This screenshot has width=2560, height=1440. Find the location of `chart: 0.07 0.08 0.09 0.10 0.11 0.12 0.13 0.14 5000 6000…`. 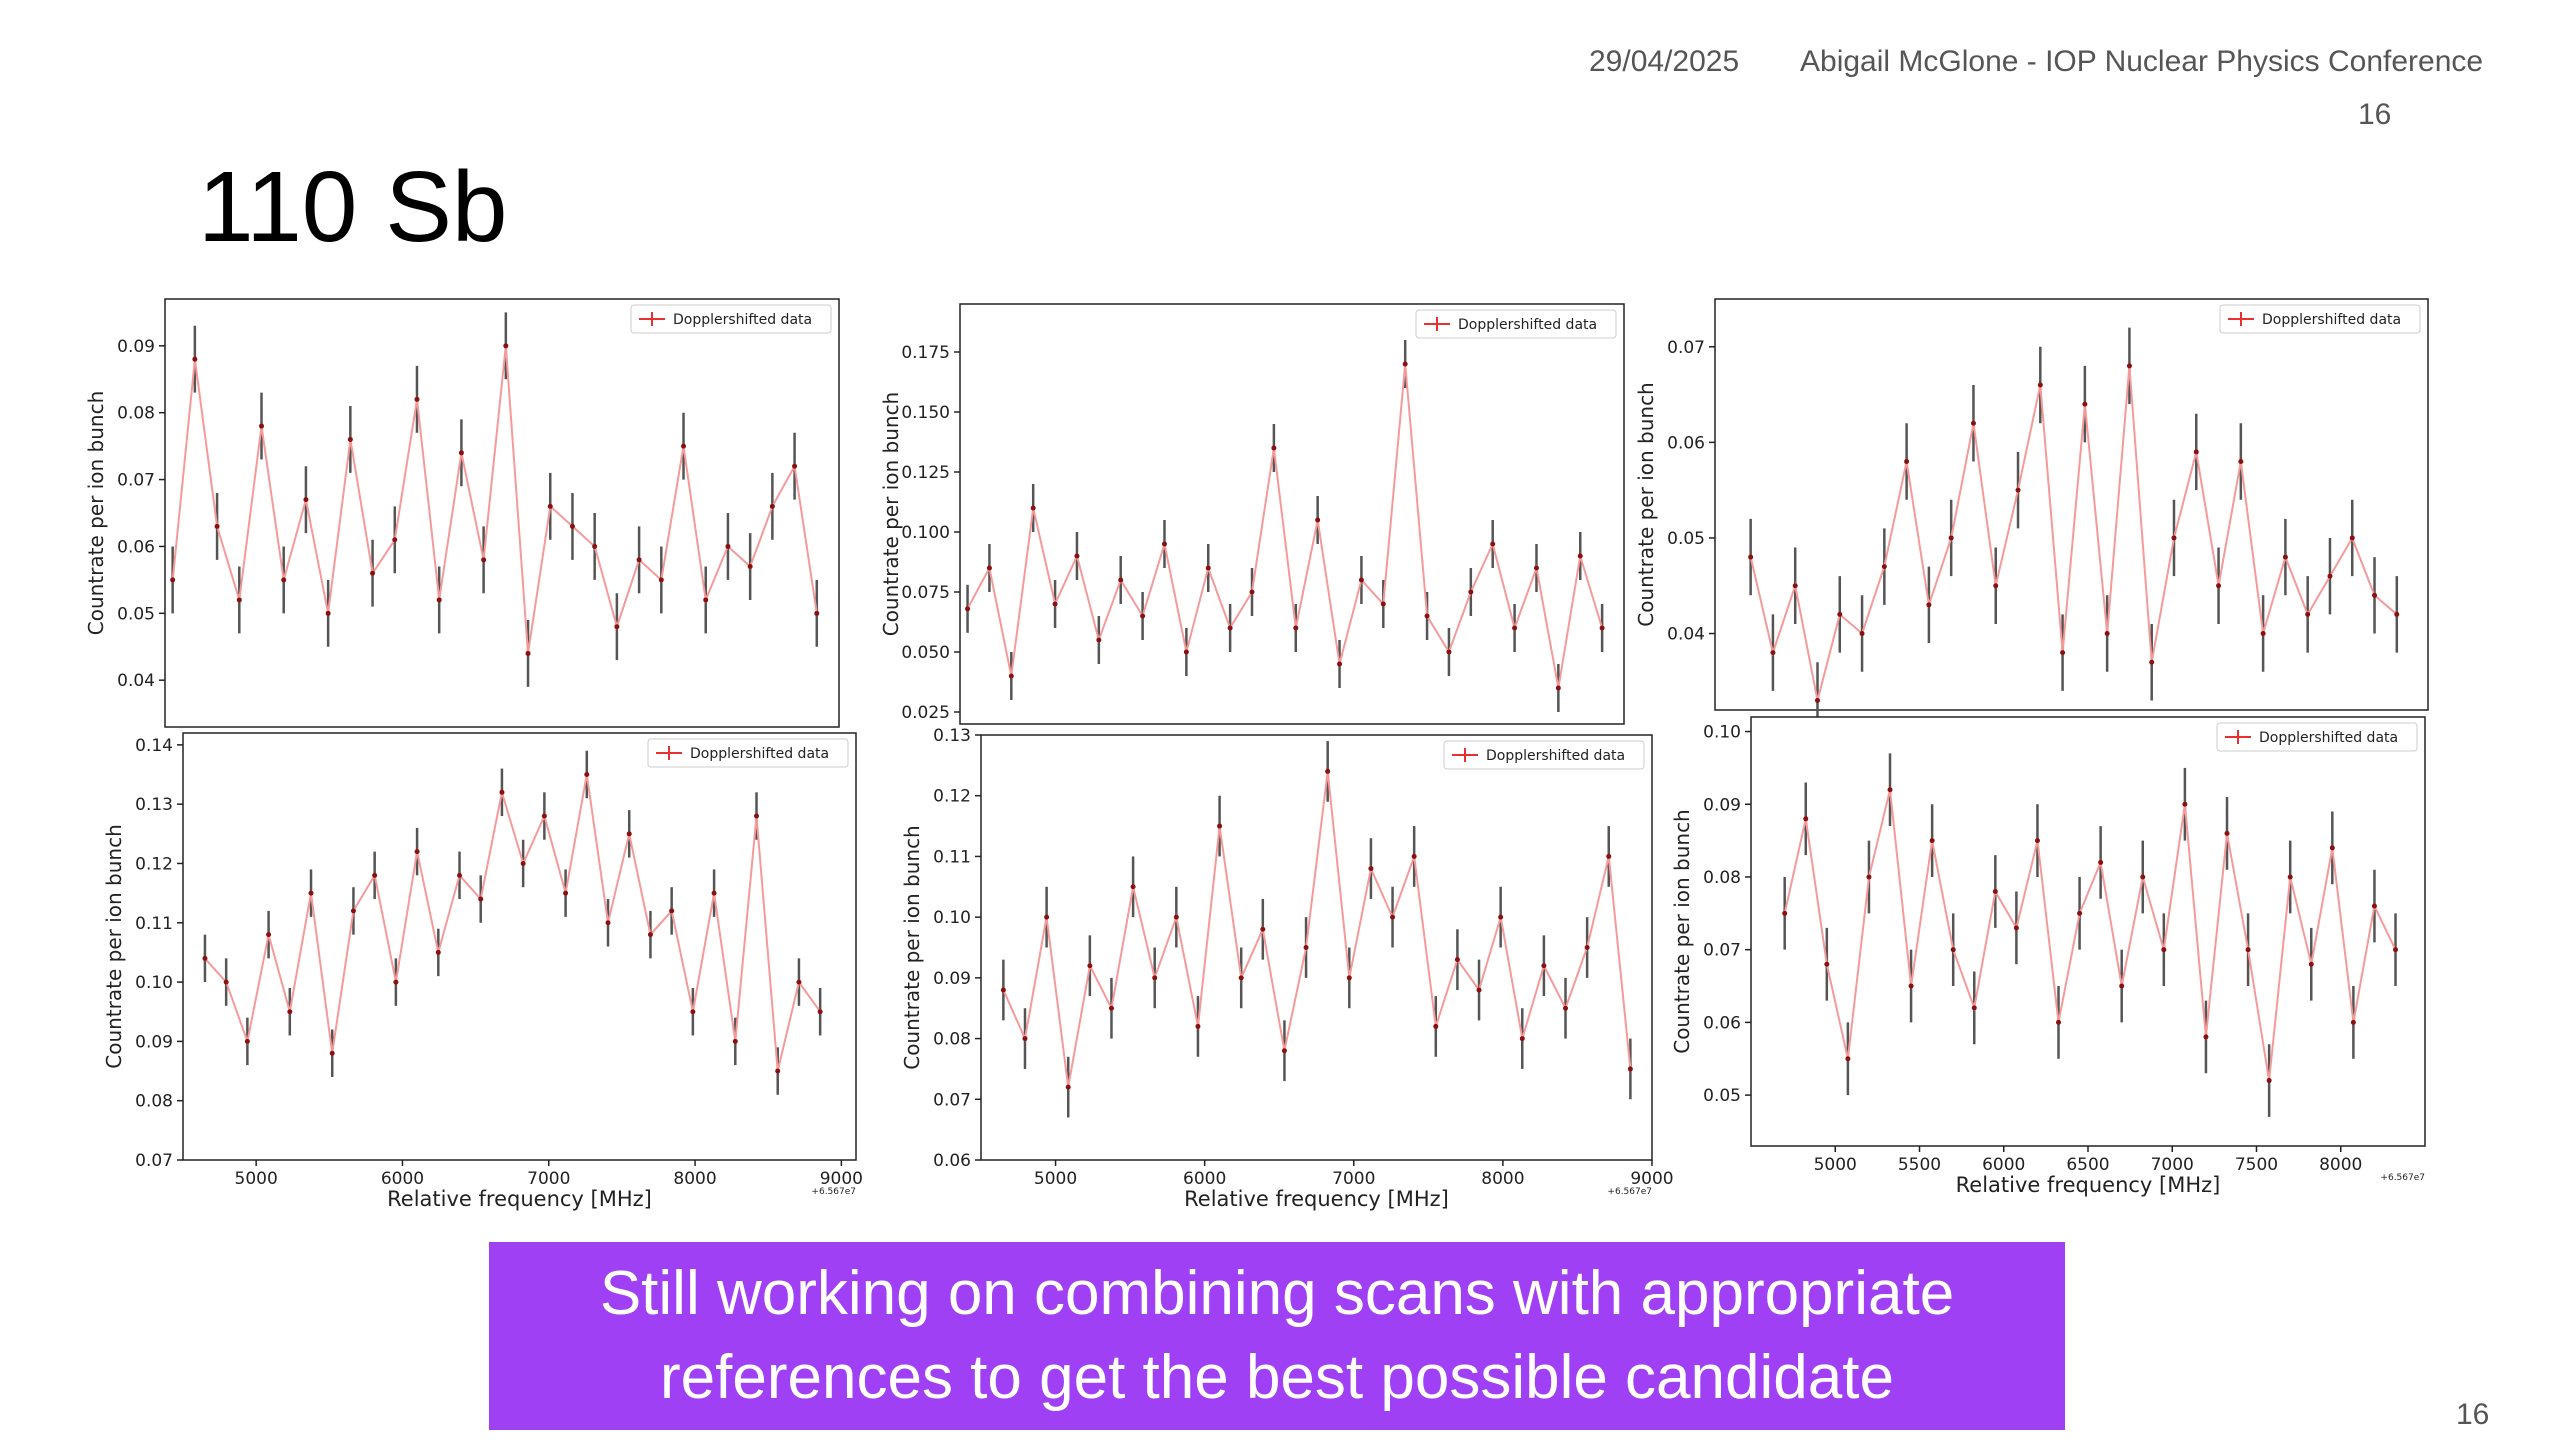

chart: 0.07 0.08 0.09 0.10 0.11 0.12 0.13 0.14 5000 6000… is located at coordinates (482, 971).